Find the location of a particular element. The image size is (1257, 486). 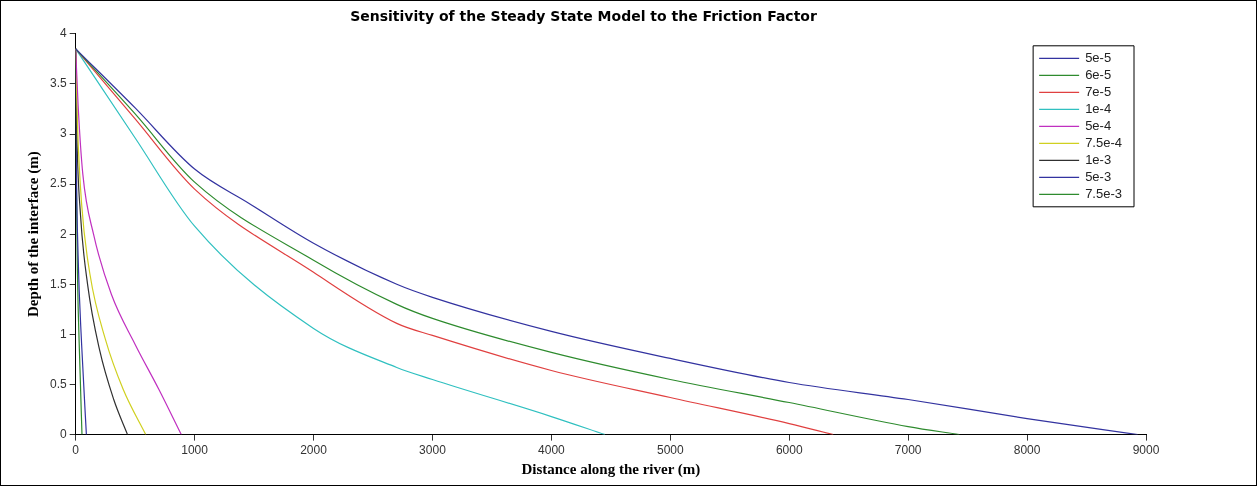

chart-title: Sensitivity of the Steady State Model to the Friction Factor is located at coordinates (583, 16).